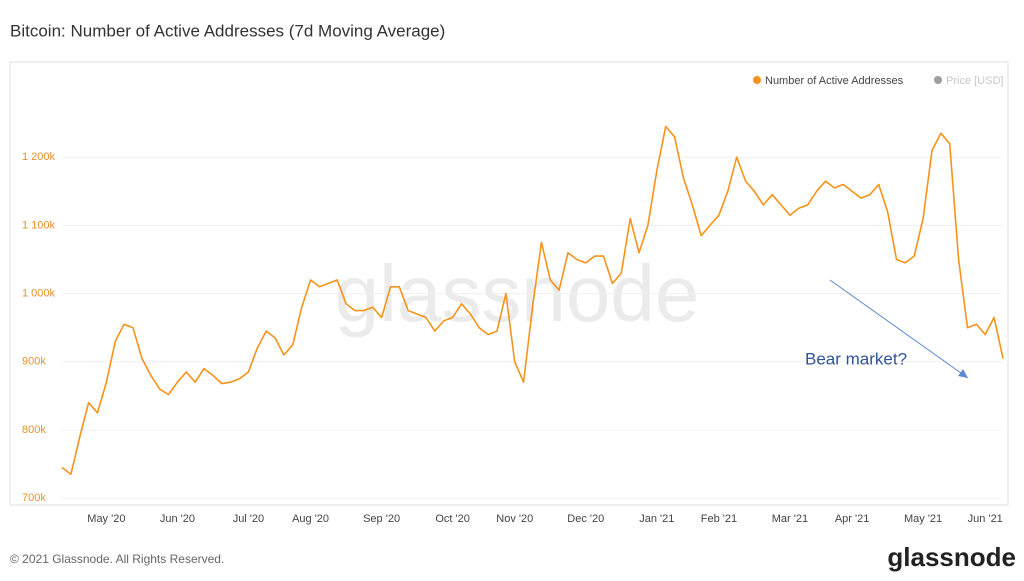  What do you see at coordinates (923, 519) in the screenshot?
I see `x-tick-label: May '21` at bounding box center [923, 519].